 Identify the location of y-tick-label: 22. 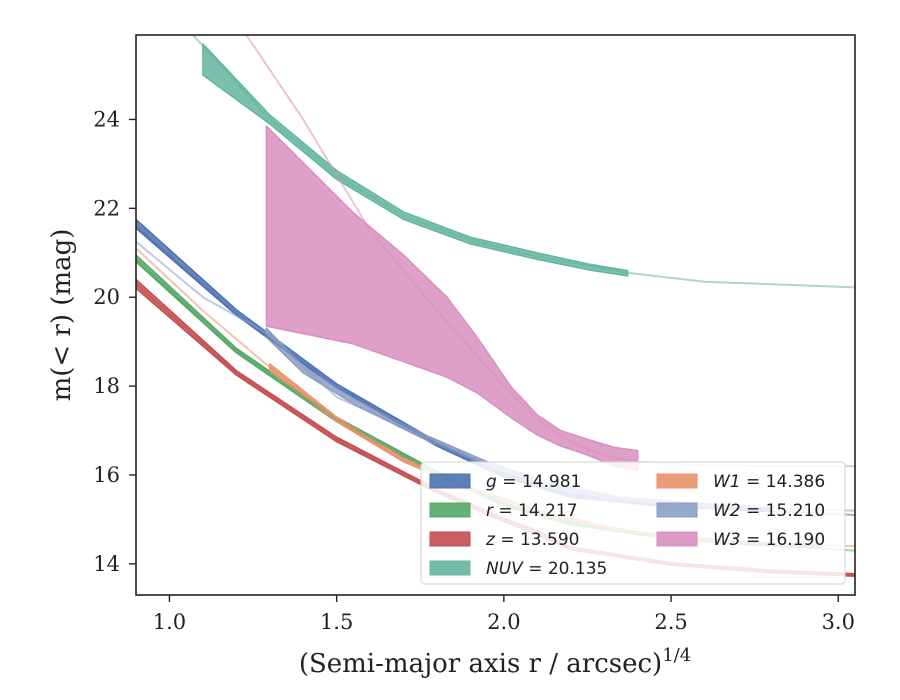
(106, 208).